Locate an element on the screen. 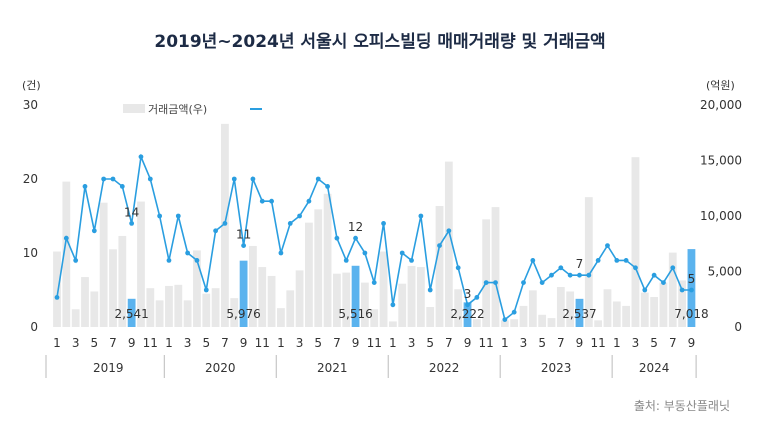 The width and height of the screenshot is (760, 425). x-tick-10: 9 is located at coordinates (244, 343).